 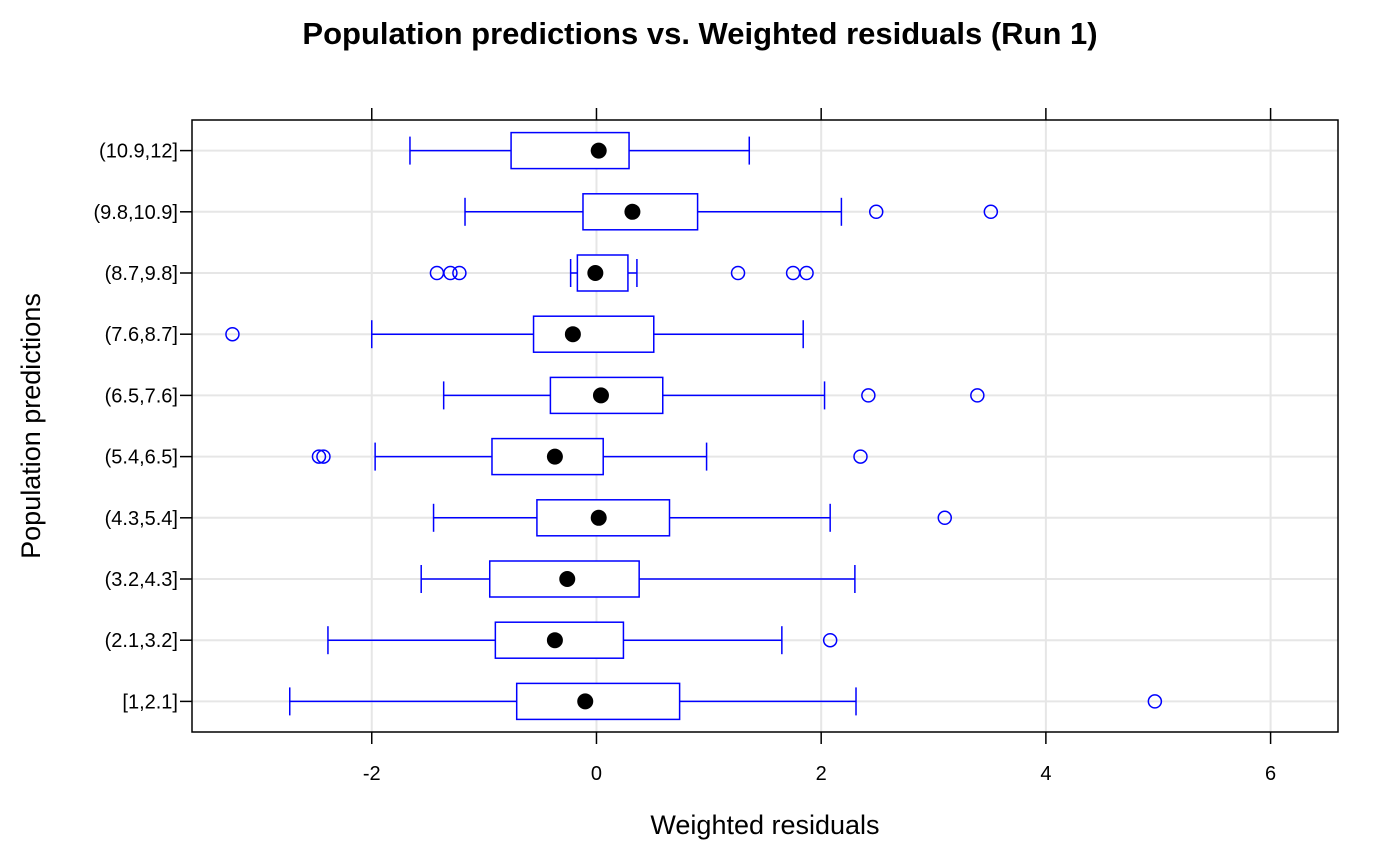 What do you see at coordinates (821, 774) in the screenshot?
I see `x-tick-label: 2` at bounding box center [821, 774].